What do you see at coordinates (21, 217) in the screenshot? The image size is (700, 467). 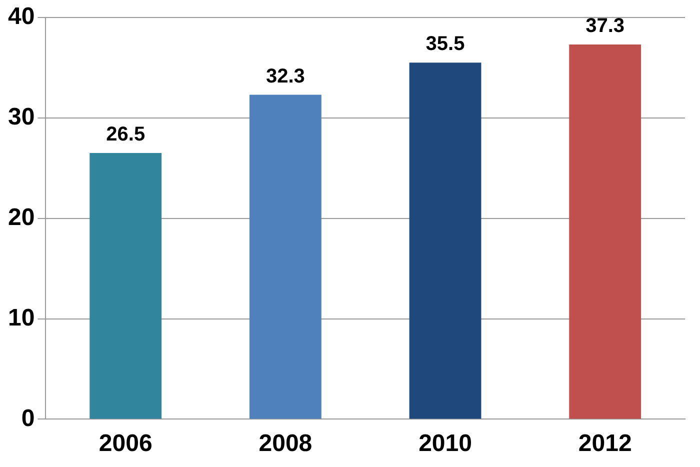 I see `y-tick-label: 20` at bounding box center [21, 217].